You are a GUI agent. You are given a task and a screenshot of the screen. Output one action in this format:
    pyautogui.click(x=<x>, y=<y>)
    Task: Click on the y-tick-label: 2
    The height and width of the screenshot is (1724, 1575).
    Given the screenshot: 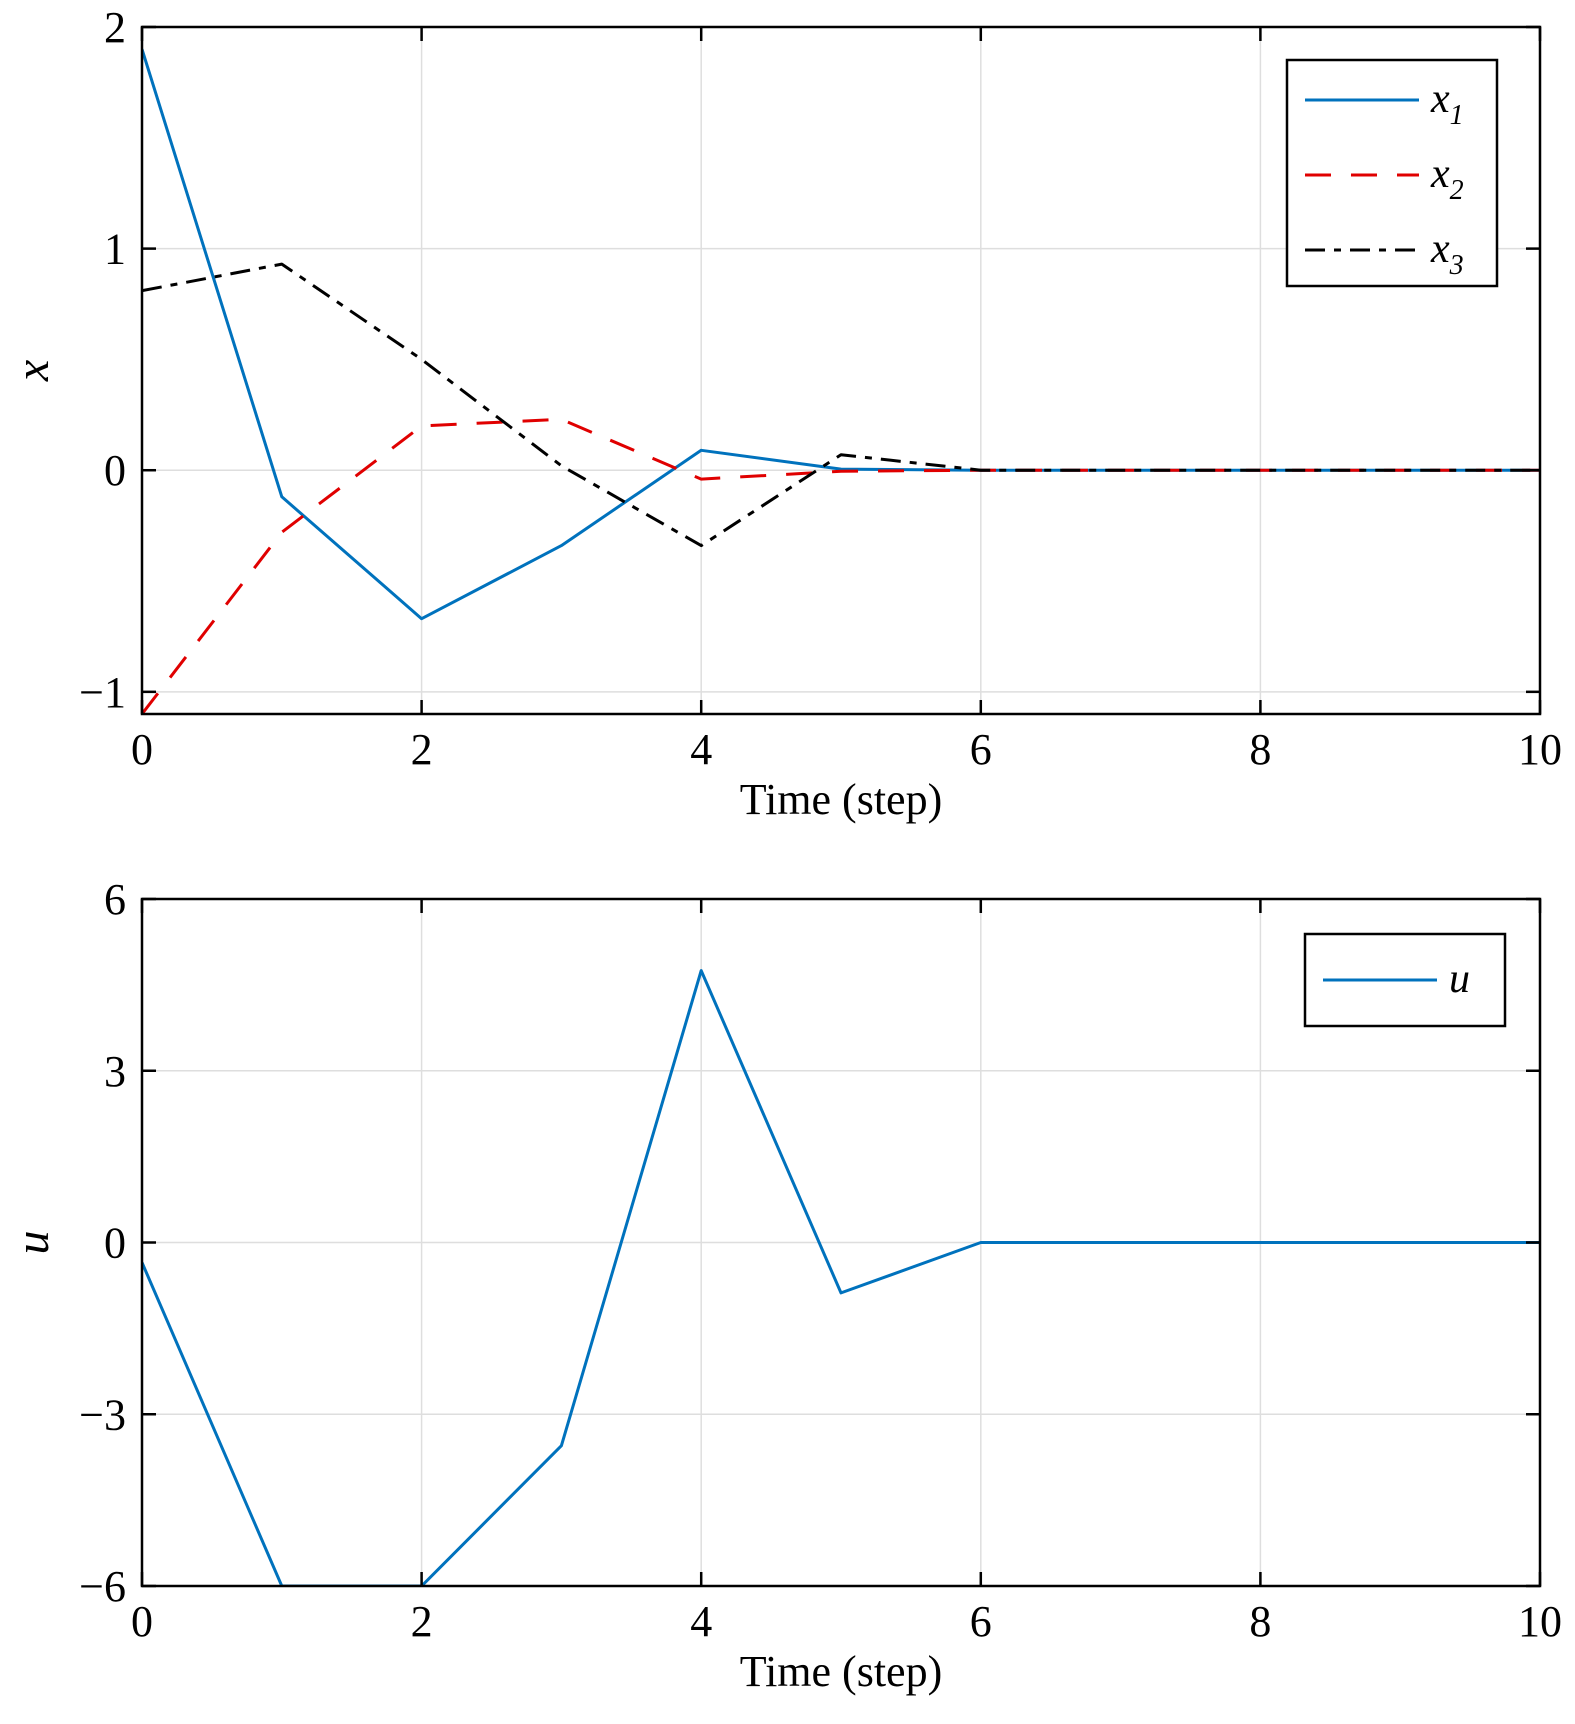 What is the action you would take?
    pyautogui.click(x=115, y=27)
    